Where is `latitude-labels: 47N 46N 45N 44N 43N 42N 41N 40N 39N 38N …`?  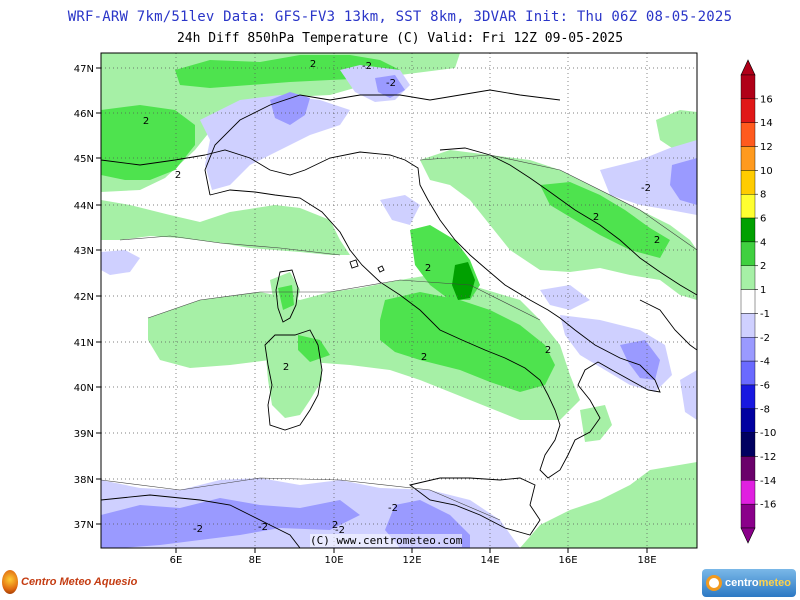 latitude-labels: 47N 46N 45N 44N 43N 42N 41N 40N 39N 38N … is located at coordinates (84, 297).